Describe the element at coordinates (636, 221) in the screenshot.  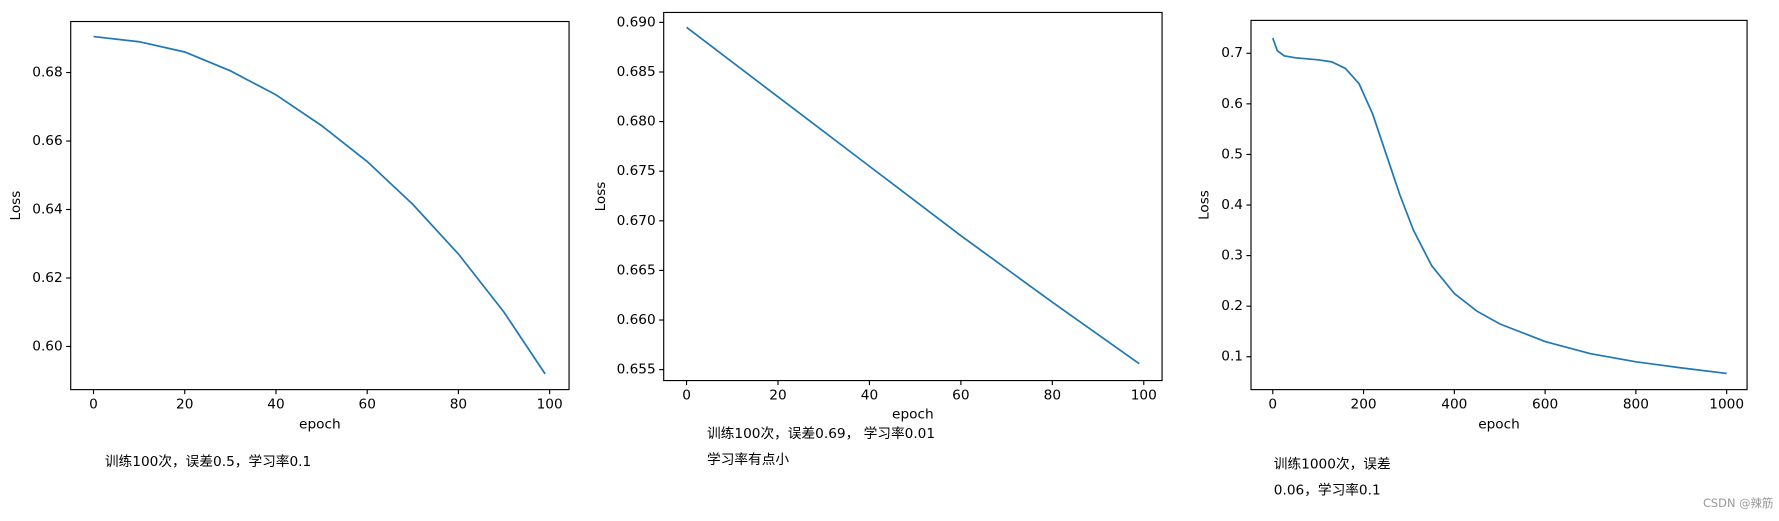
I see `y-tick-label: 0.670` at that location.